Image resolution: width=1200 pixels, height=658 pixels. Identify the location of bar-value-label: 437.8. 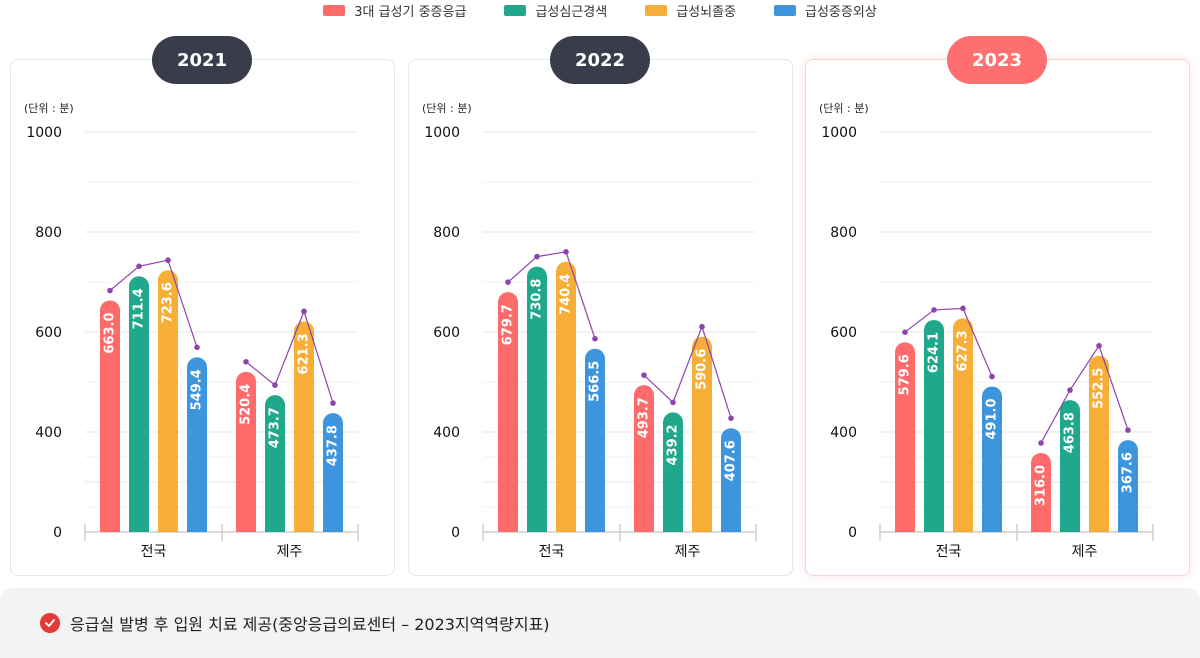
(333, 445).